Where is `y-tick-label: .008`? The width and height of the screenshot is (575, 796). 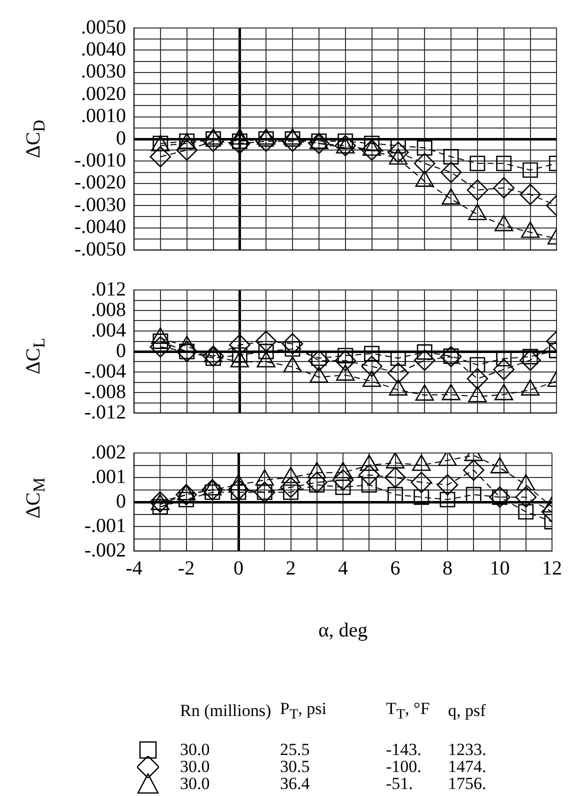
y-tick-label: .008 is located at coordinates (108, 309).